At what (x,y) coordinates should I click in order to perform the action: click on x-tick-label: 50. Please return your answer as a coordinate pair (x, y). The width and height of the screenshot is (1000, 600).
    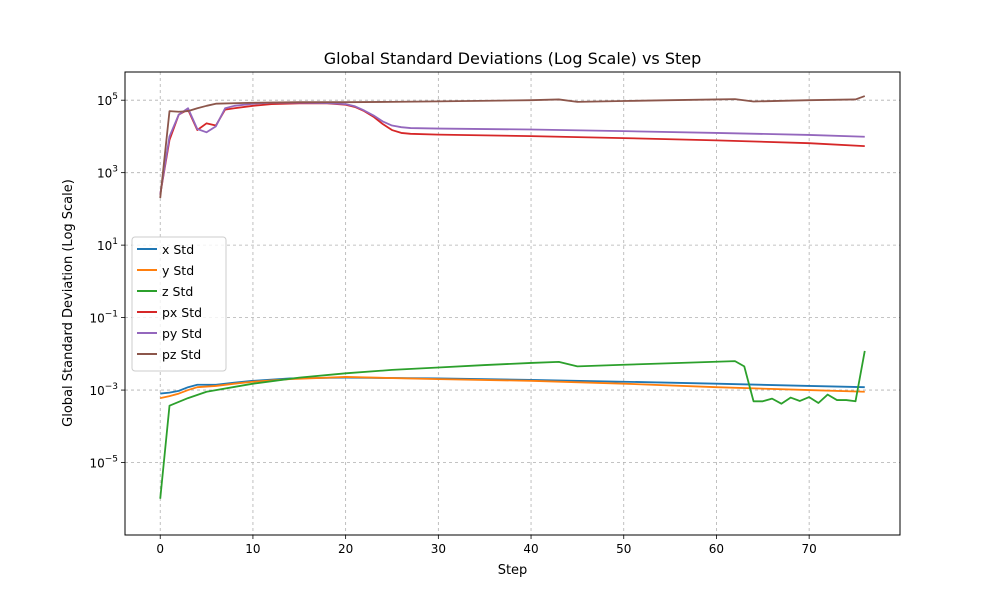
    Looking at the image, I should click on (623, 549).